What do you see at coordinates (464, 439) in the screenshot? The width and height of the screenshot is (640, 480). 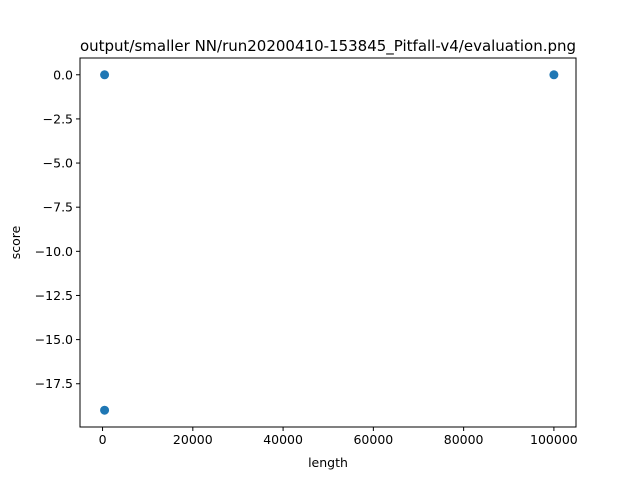 I see `x-tick-label: 80000` at bounding box center [464, 439].